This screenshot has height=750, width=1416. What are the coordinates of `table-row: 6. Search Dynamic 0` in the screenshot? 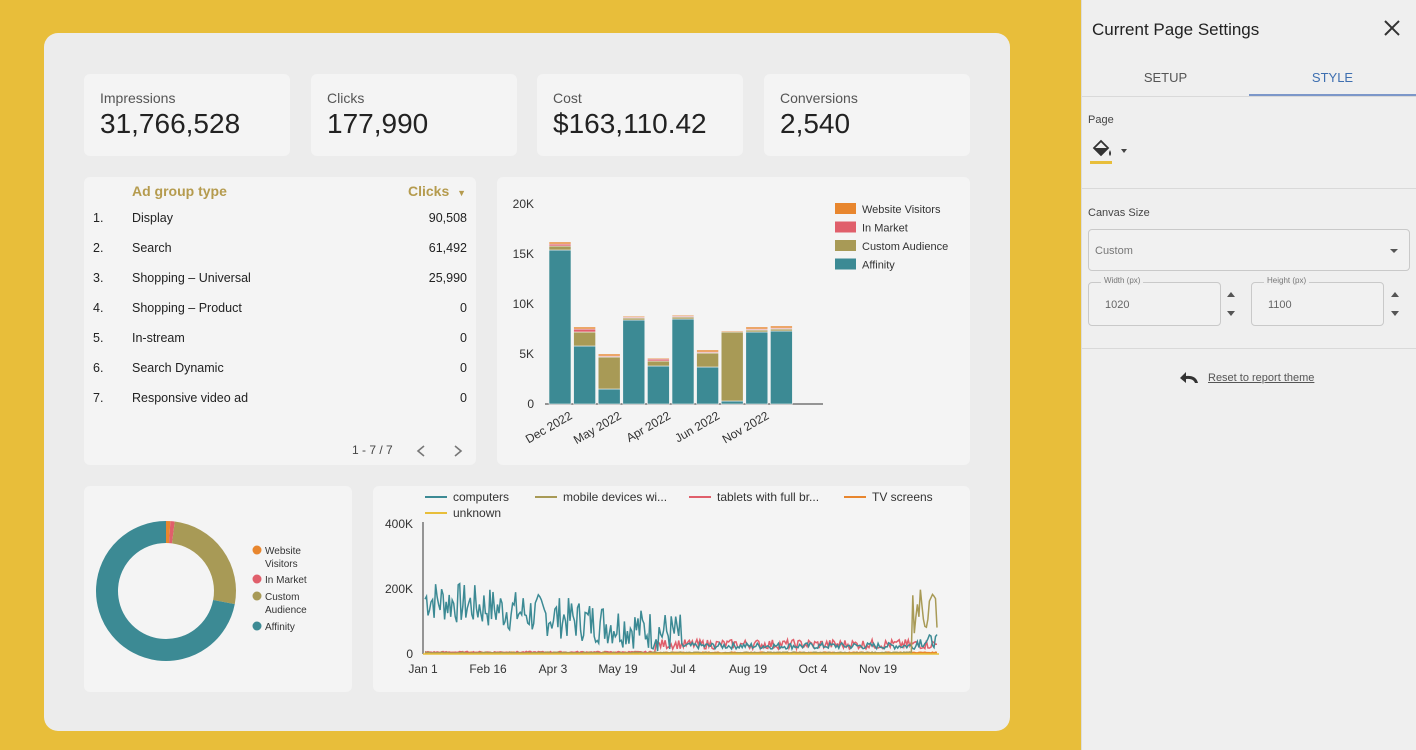 It's located at (280, 368).